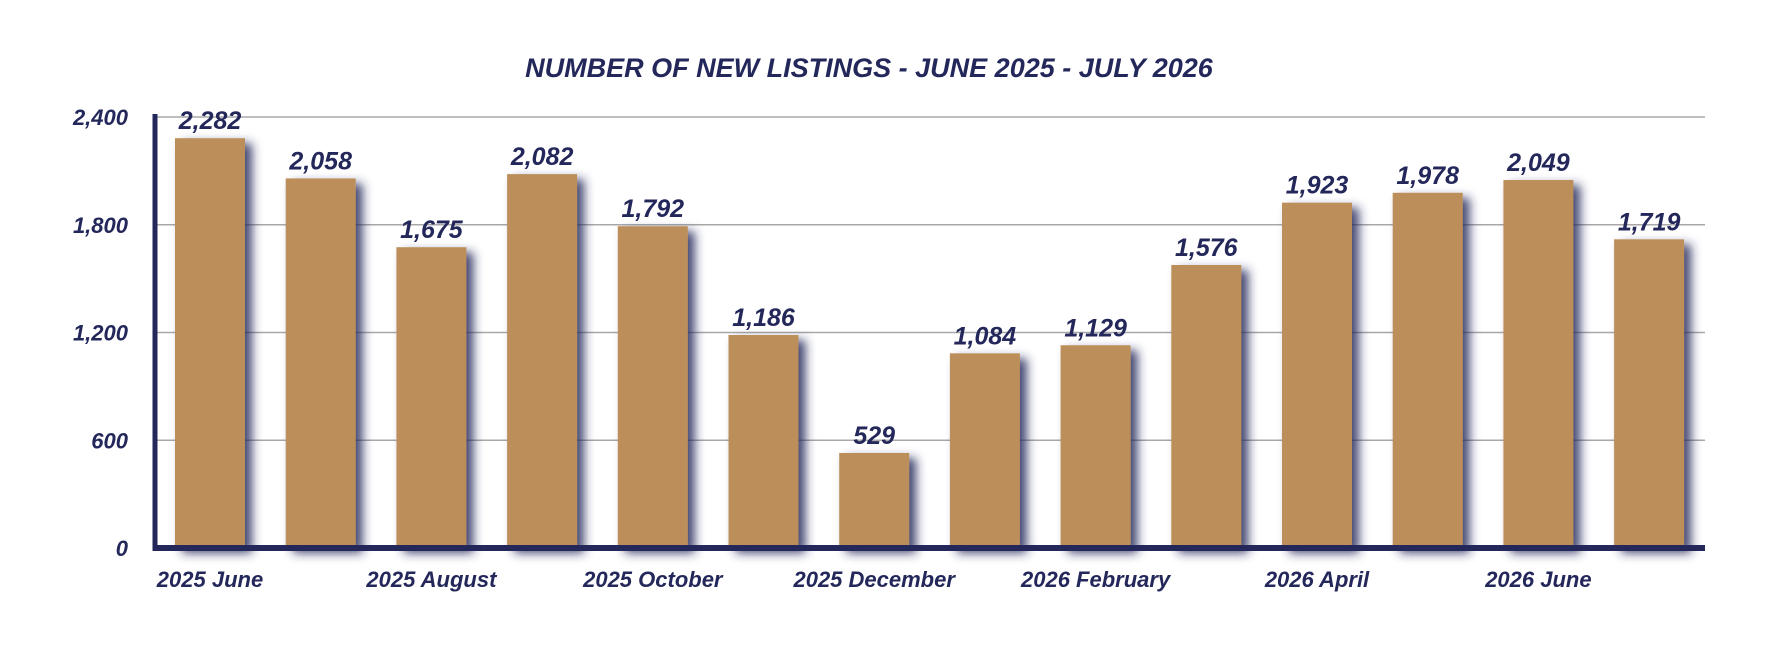 Image resolution: width=1772 pixels, height=661 pixels. What do you see at coordinates (101, 225) in the screenshot?
I see `y-tick-label: 1,800` at bounding box center [101, 225].